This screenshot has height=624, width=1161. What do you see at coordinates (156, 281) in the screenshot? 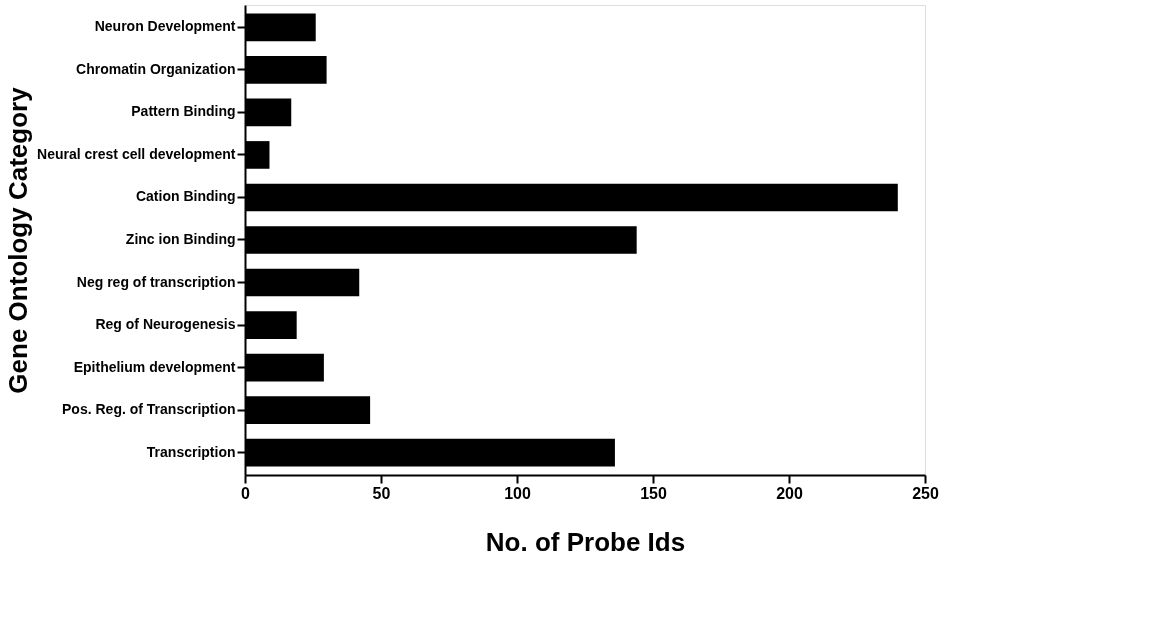
I see `y-tick-label: Neg reg of transcription` at bounding box center [156, 281].